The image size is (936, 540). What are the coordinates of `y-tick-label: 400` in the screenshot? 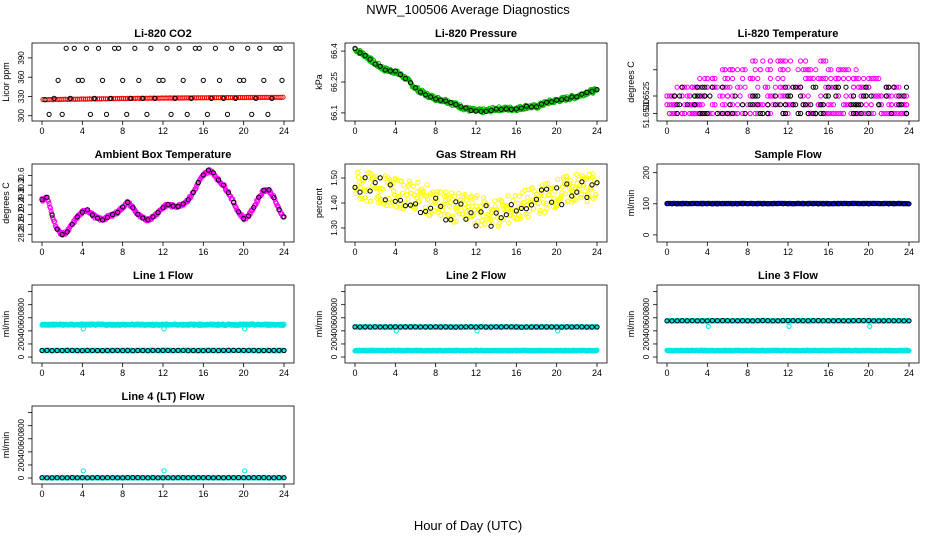 It's located at (646, 331).